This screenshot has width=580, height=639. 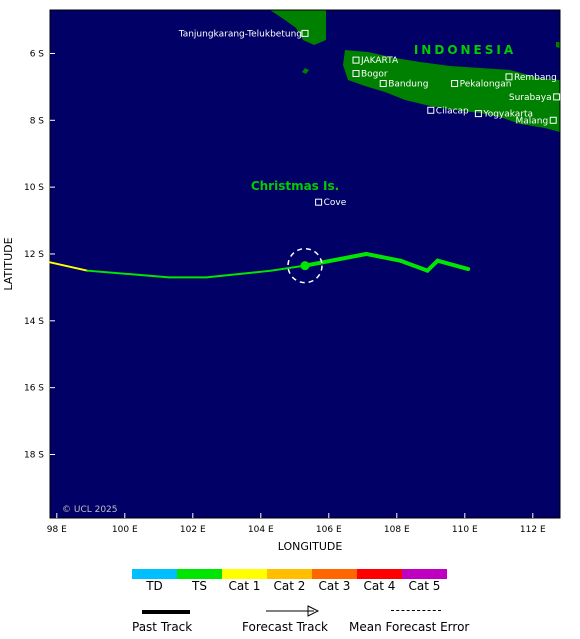 I want to click on island-label: Christmas Is., so click(x=295, y=186).